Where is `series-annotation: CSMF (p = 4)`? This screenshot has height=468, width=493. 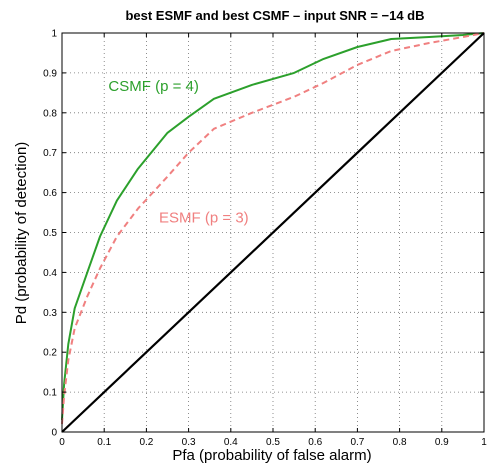
series-annotation: CSMF (p = 4) is located at coordinates (153, 86).